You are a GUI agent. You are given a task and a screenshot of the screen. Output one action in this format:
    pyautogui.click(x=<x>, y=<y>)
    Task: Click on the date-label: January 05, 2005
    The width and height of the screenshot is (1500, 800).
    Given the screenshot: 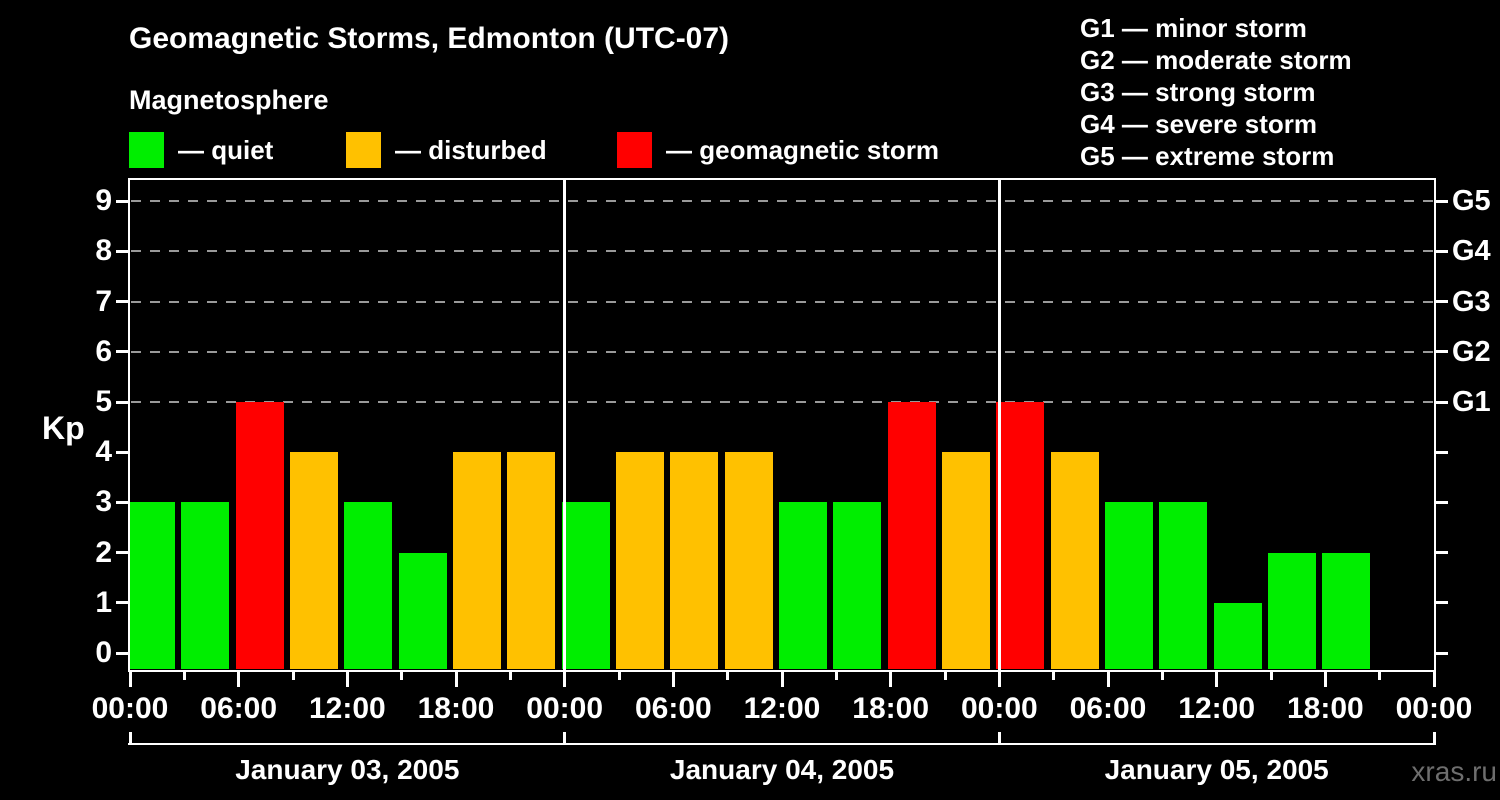 What is the action you would take?
    pyautogui.click(x=1216, y=769)
    